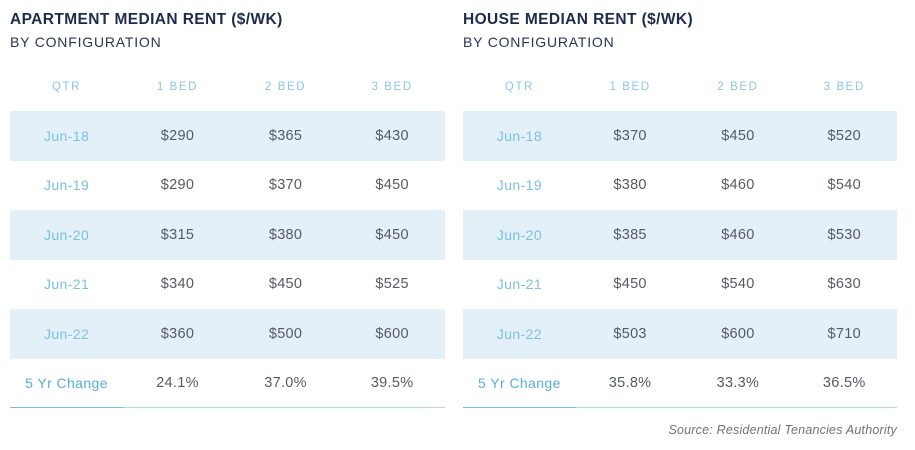  I want to click on cell-value: $525, so click(392, 284).